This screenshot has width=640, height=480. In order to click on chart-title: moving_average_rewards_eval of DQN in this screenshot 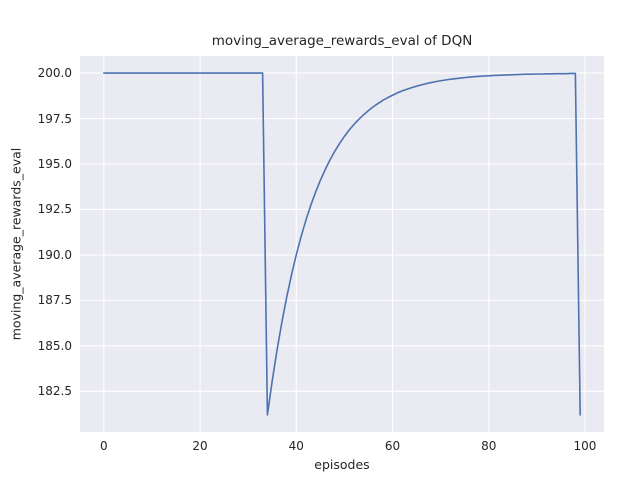, I will do `click(342, 41)`.